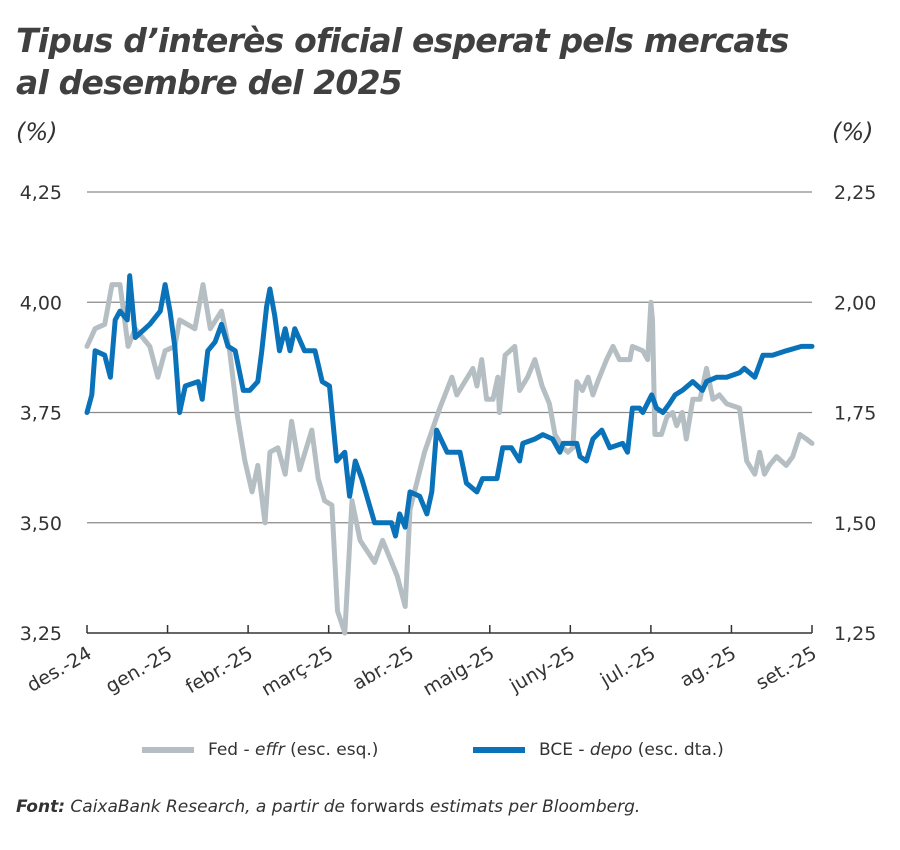  Describe the element at coordinates (168, 750) in the screenshot. I see `legend-swatch-fed` at that location.